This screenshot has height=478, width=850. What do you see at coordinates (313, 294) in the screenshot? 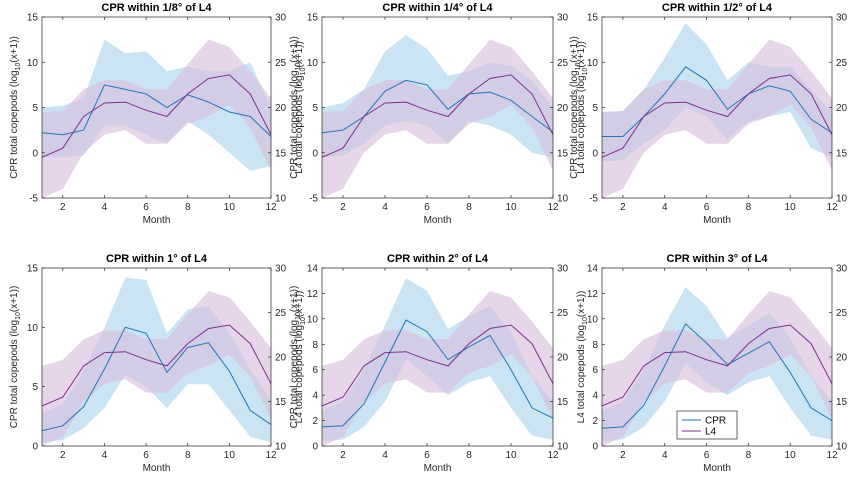
I see `y-left-tick-label: 12` at bounding box center [313, 294].